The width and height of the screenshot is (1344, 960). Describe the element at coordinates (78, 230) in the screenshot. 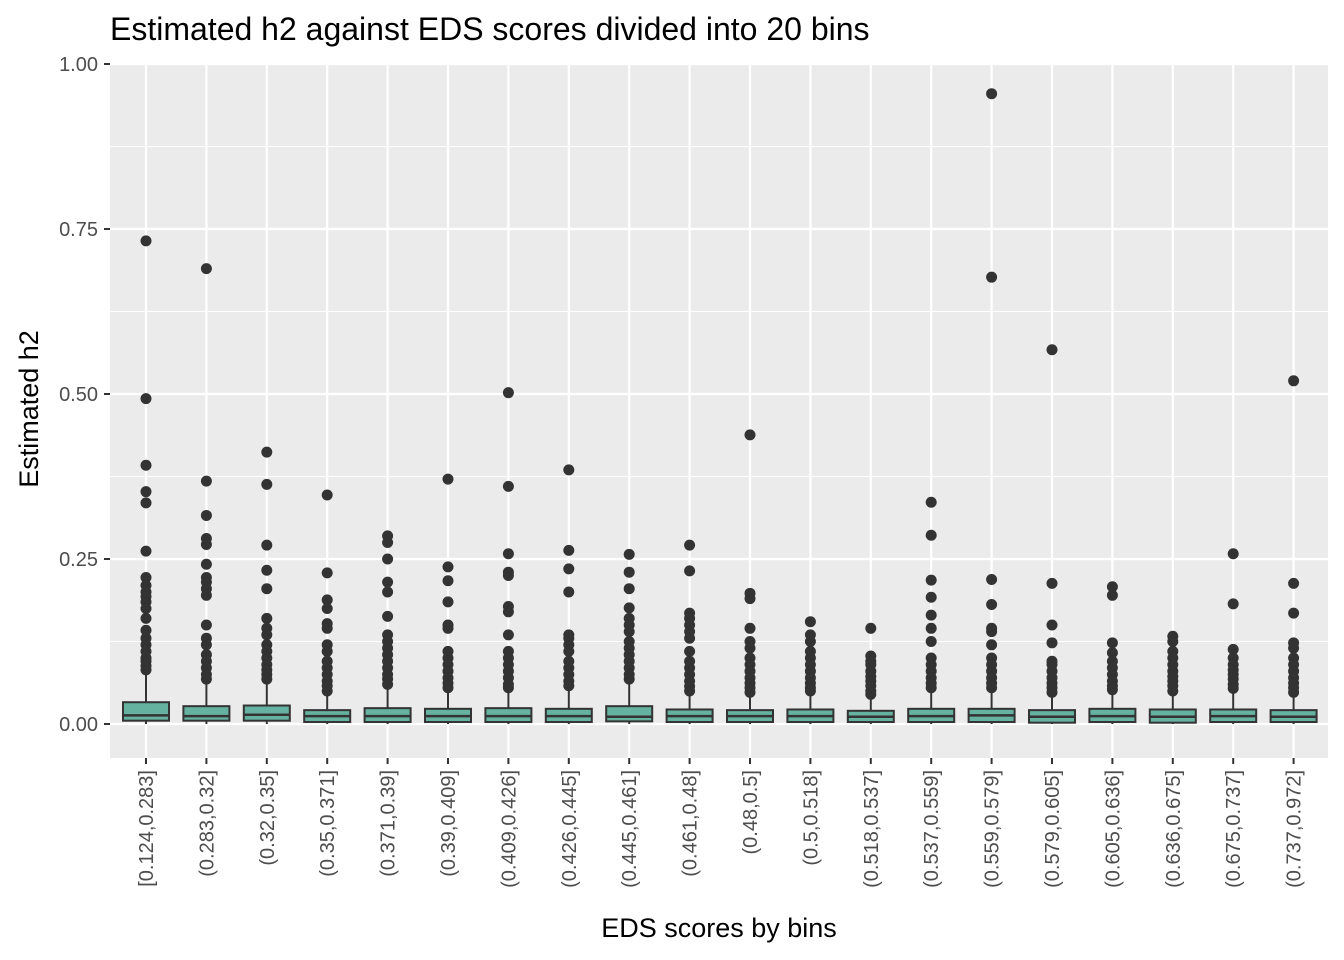

I see `y-tick-label: 0.75` at that location.